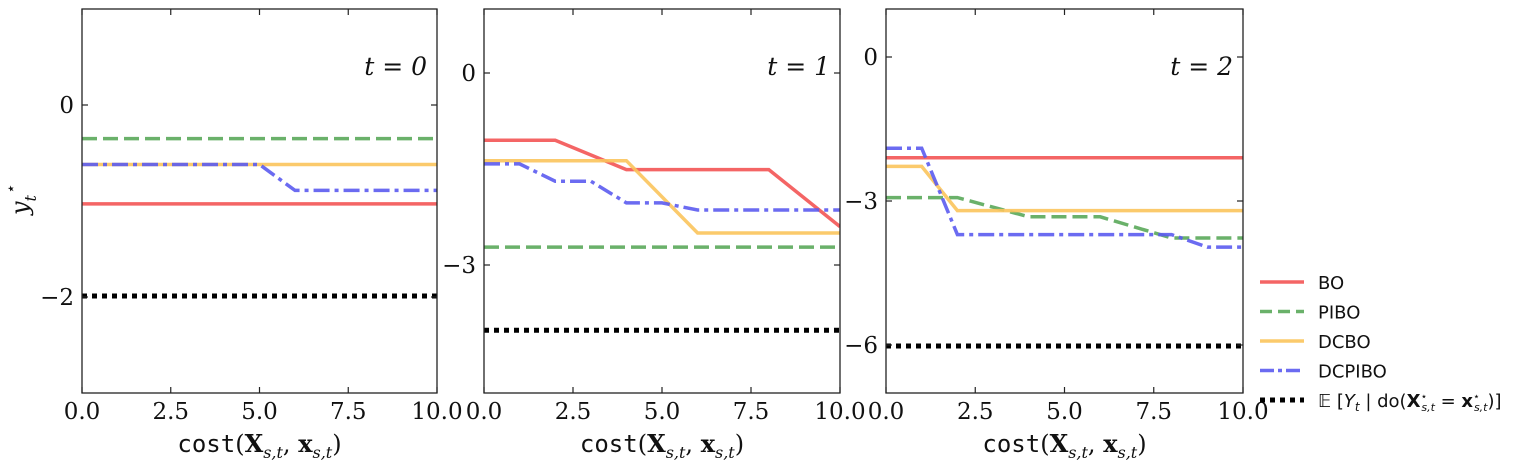  What do you see at coordinates (1310, 313) in the screenshot?
I see `legend-entry-pibo: PIBO` at bounding box center [1310, 313].